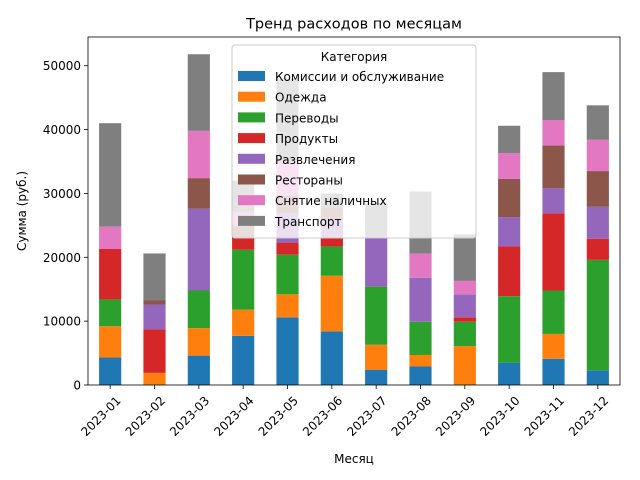 The width and height of the screenshot is (640, 480). What do you see at coordinates (455, 416) in the screenshot?
I see `x-tick-label: 2023-09` at bounding box center [455, 416].